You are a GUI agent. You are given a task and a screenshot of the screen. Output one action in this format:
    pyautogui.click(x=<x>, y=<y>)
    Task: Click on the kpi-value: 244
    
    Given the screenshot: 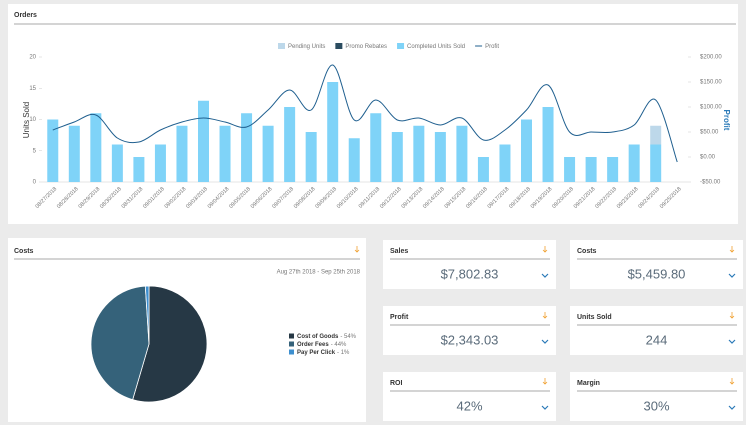 What is the action you would take?
    pyautogui.click(x=657, y=339)
    